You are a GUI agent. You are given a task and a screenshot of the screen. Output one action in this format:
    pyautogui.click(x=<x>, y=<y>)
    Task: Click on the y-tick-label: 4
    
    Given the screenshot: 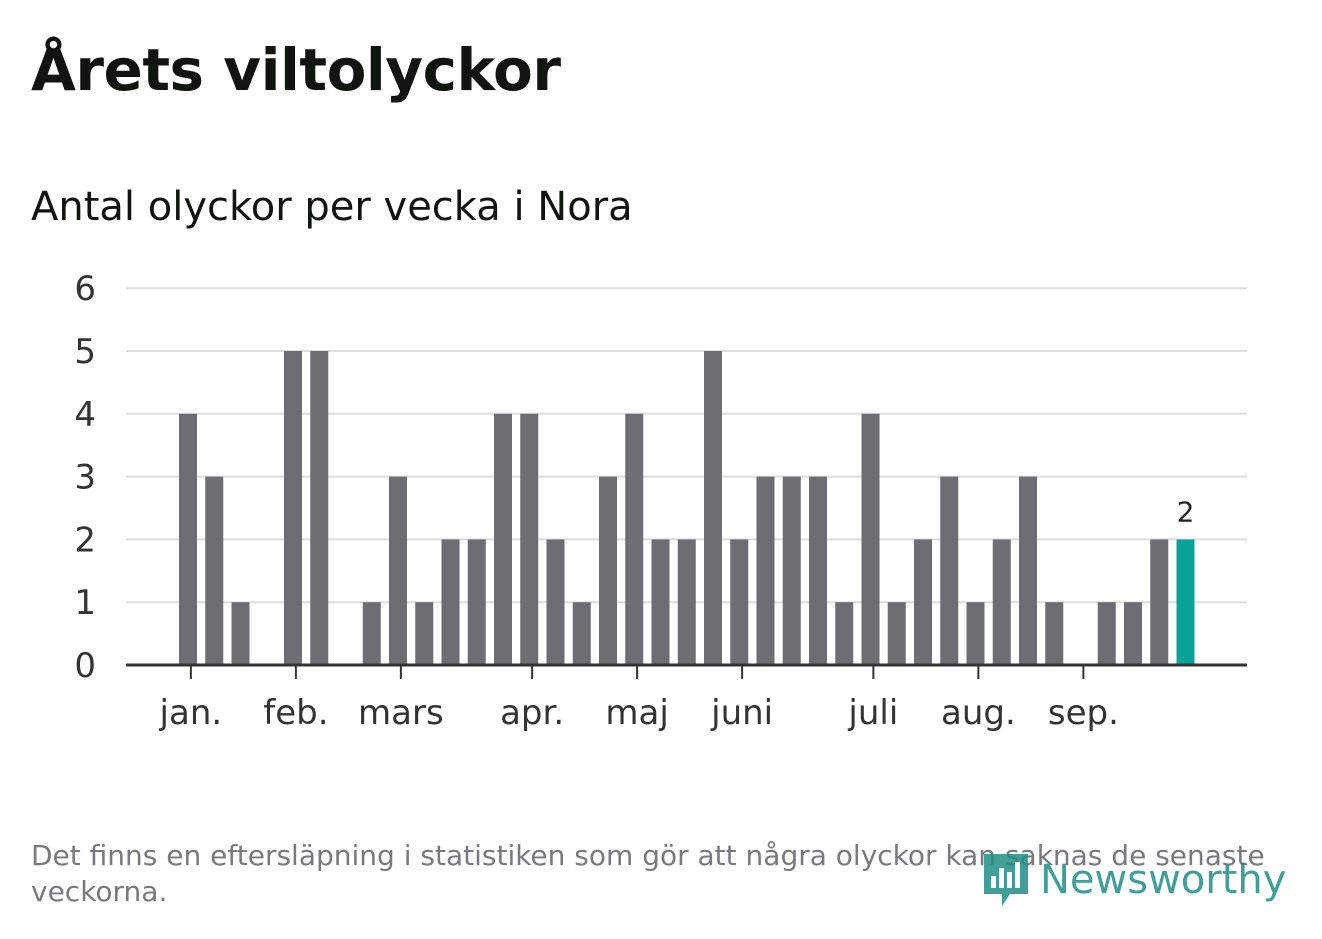 What is the action you would take?
    pyautogui.click(x=85, y=415)
    